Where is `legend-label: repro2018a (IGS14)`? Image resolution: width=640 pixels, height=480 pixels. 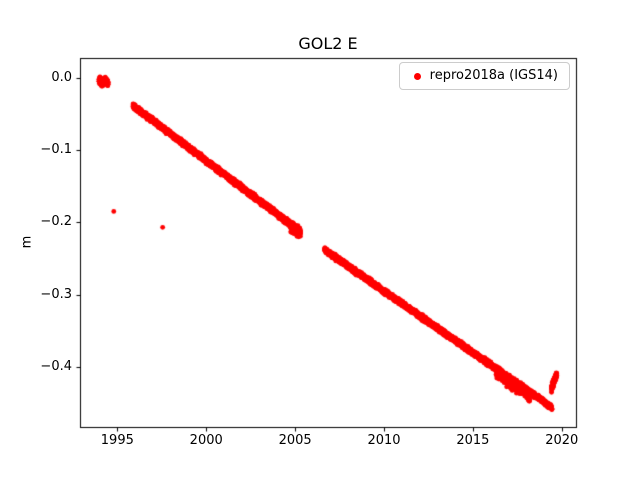 legend-label: repro2018a (IGS14) is located at coordinates (493, 75).